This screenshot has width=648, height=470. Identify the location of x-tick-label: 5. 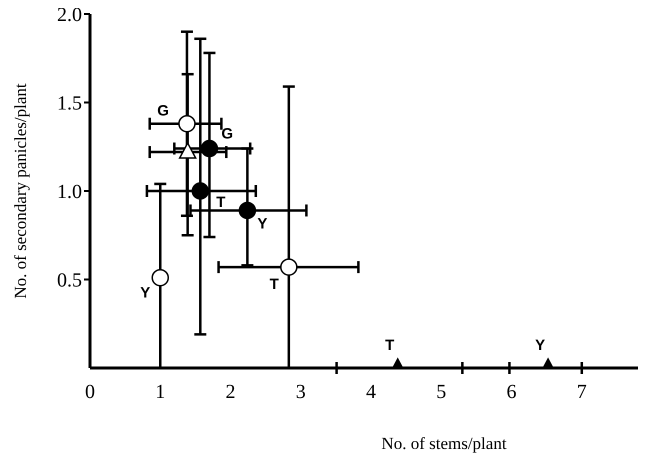
(441, 392).